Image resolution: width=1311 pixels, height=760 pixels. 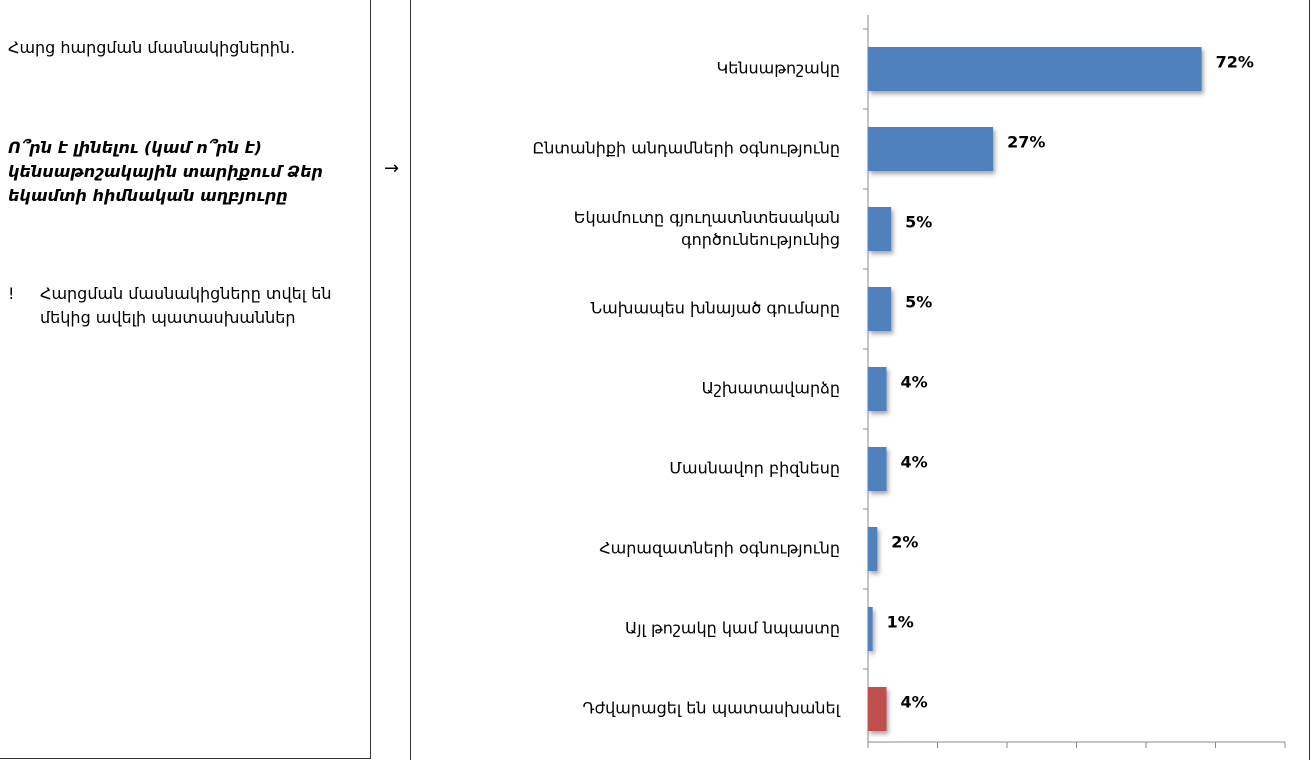 What do you see at coordinates (1235, 62) in the screenshot?
I see `value-label: 72%` at bounding box center [1235, 62].